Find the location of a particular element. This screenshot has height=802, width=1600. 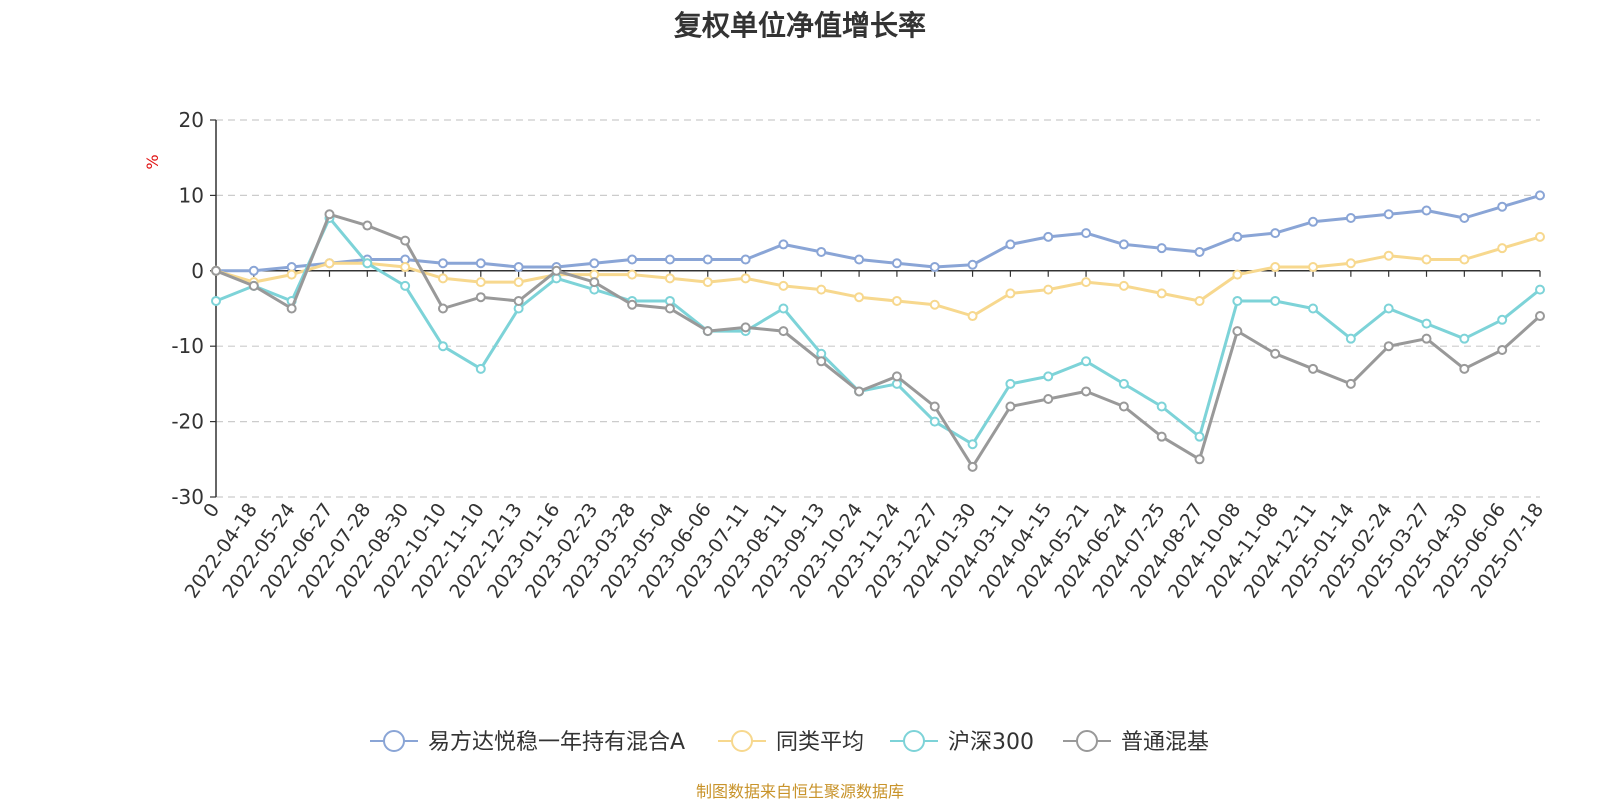

y-tick-label: 10 is located at coordinates (191, 195).